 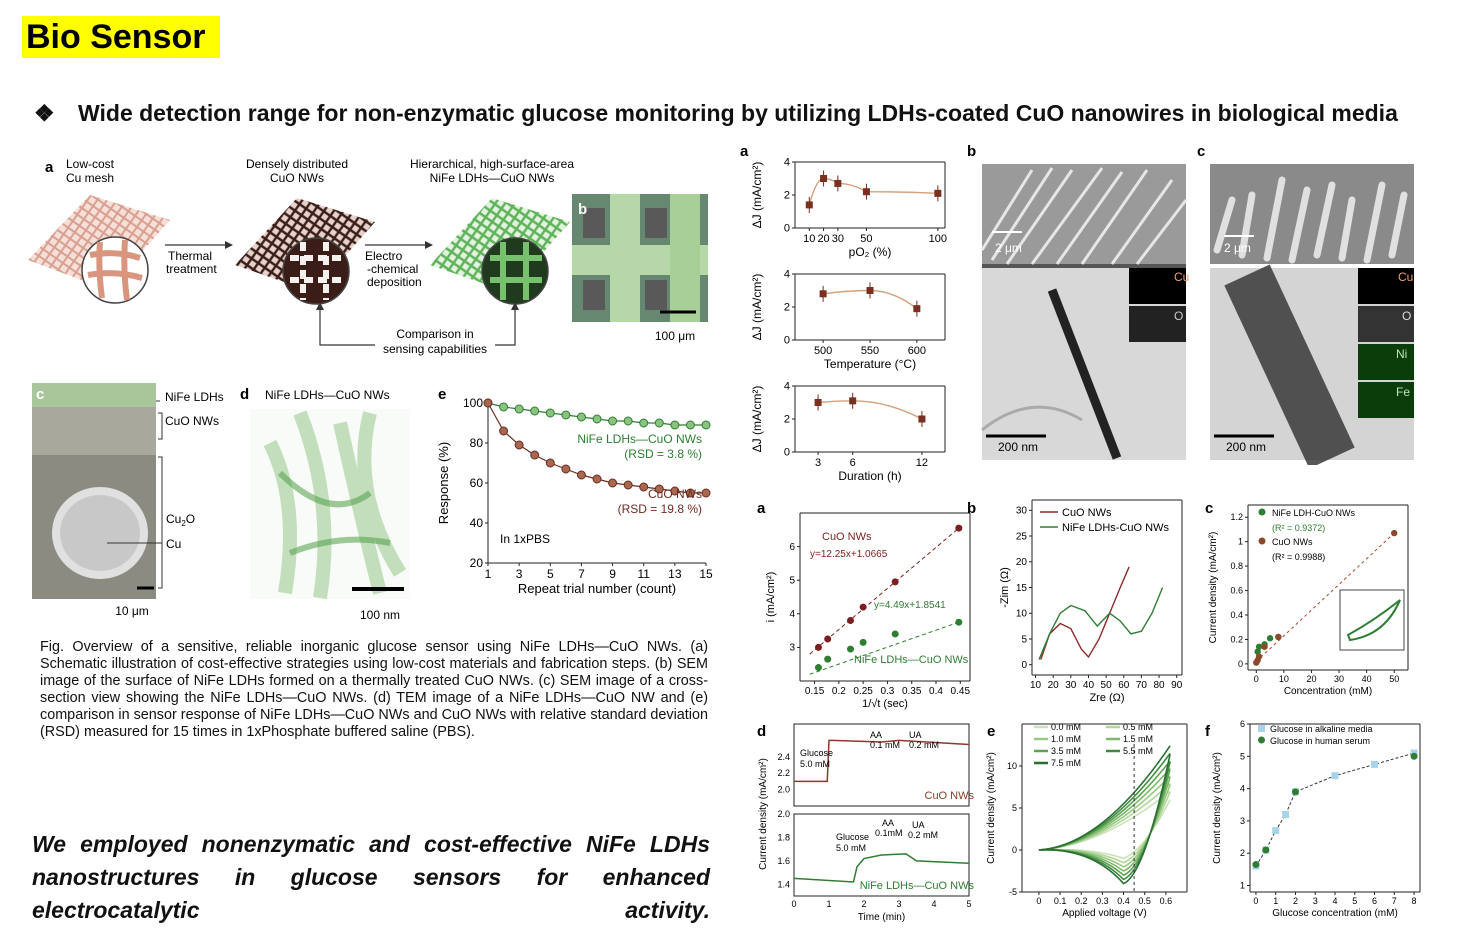 I want to click on x-tick-label: 500, so click(x=823, y=351).